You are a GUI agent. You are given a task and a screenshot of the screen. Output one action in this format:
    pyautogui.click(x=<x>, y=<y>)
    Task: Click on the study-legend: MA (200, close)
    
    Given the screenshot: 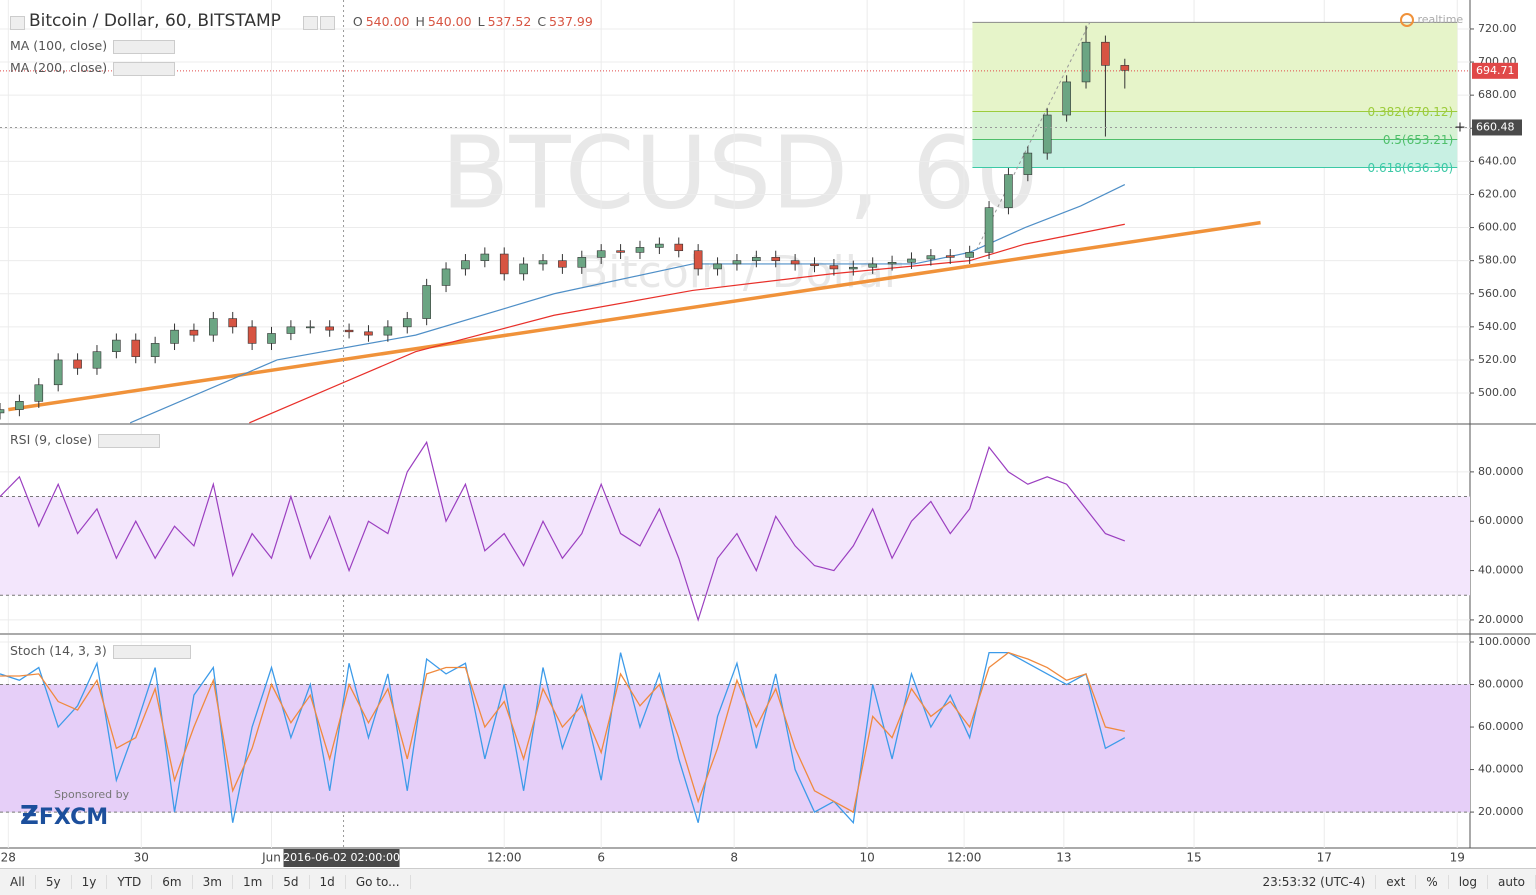 What is the action you would take?
    pyautogui.click(x=93, y=68)
    